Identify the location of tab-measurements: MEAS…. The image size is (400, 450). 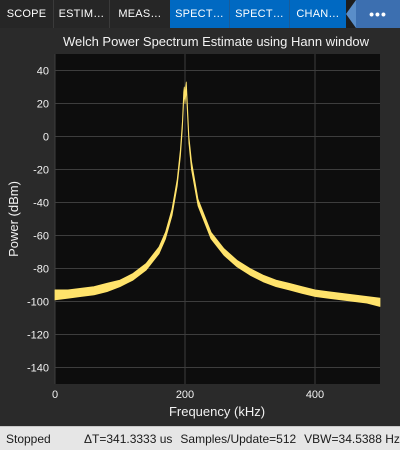
(140, 14).